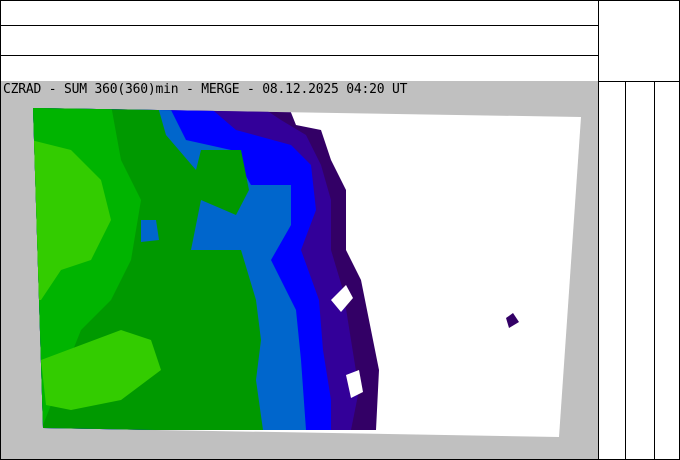 The image size is (680, 460). What do you see at coordinates (639, 41) in the screenshot?
I see `header-side-panel` at bounding box center [639, 41].